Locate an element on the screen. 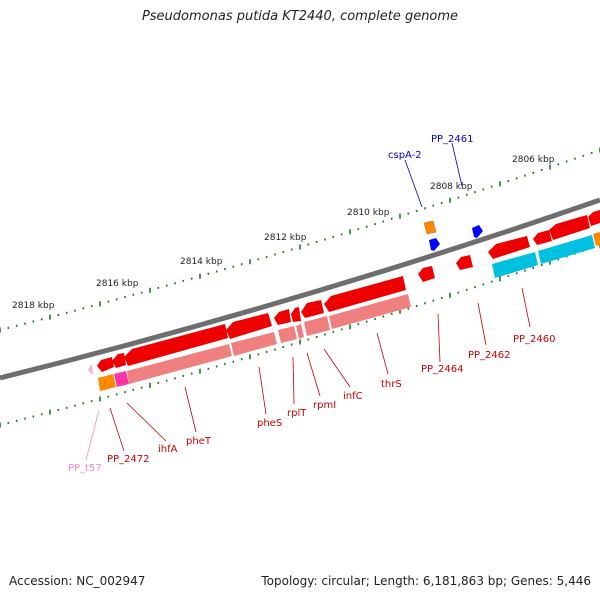  gene-label: ihfA is located at coordinates (168, 449).